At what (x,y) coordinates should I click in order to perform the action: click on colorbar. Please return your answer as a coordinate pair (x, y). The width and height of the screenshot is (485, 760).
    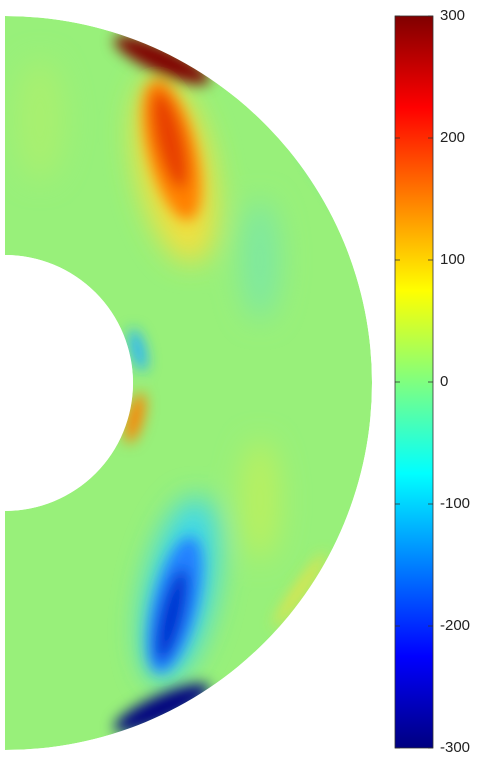
    Looking at the image, I should click on (414, 382).